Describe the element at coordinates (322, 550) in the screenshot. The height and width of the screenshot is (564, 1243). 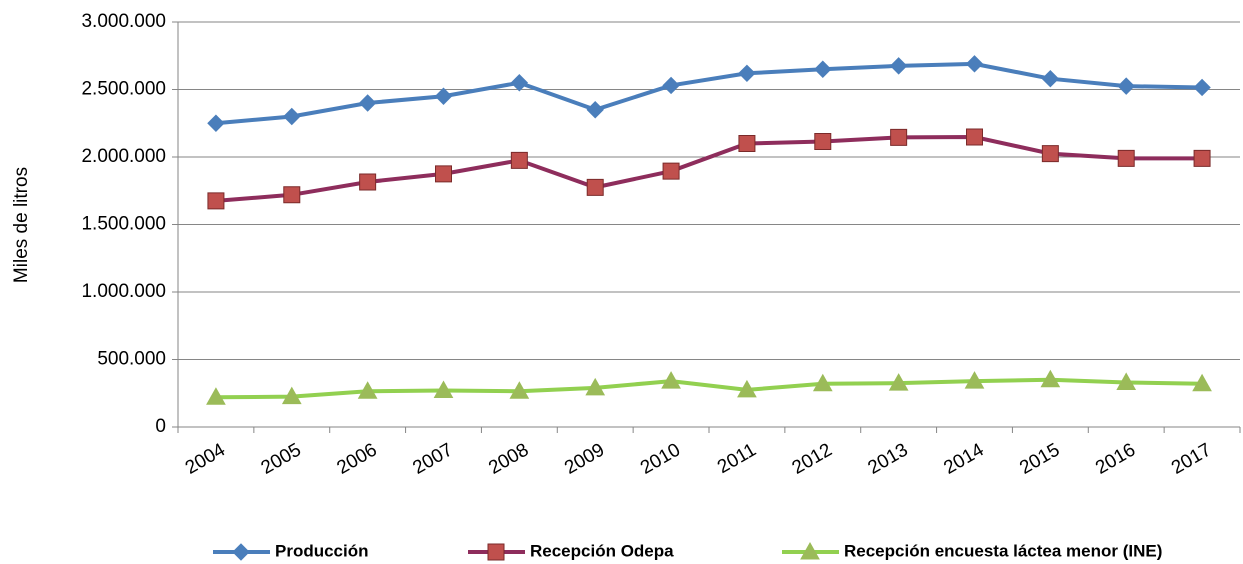
I see `legend-label: Producción` at that location.